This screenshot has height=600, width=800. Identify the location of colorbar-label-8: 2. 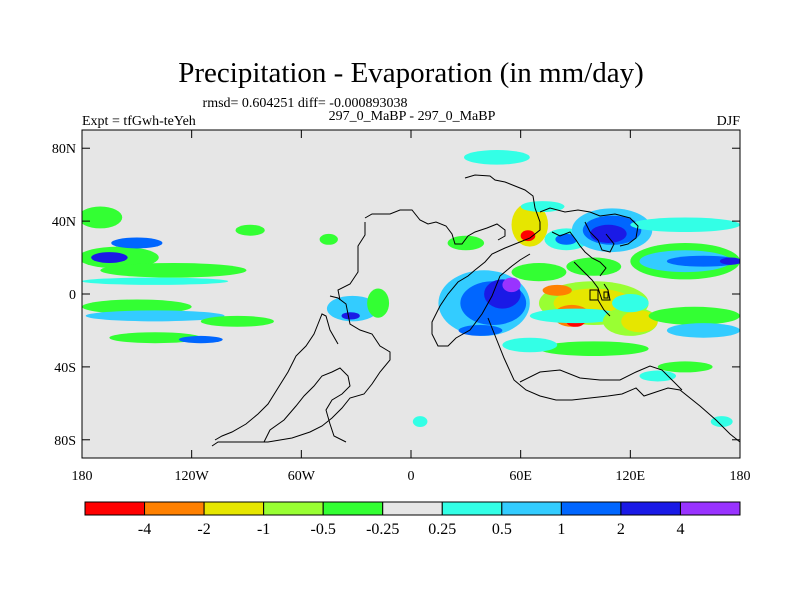
(621, 529).